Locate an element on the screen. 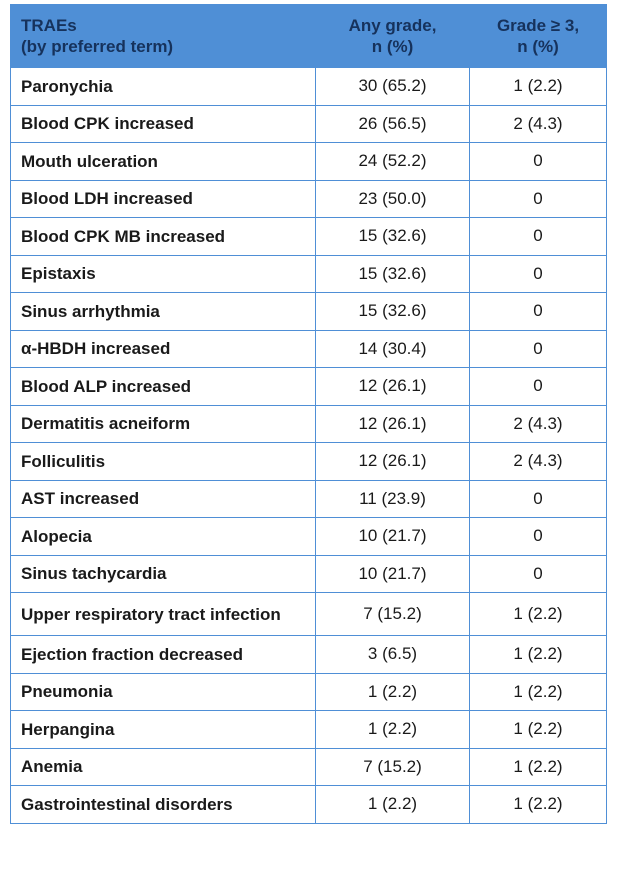  header-any-grade: Any grade, n (%) is located at coordinates (392, 36).